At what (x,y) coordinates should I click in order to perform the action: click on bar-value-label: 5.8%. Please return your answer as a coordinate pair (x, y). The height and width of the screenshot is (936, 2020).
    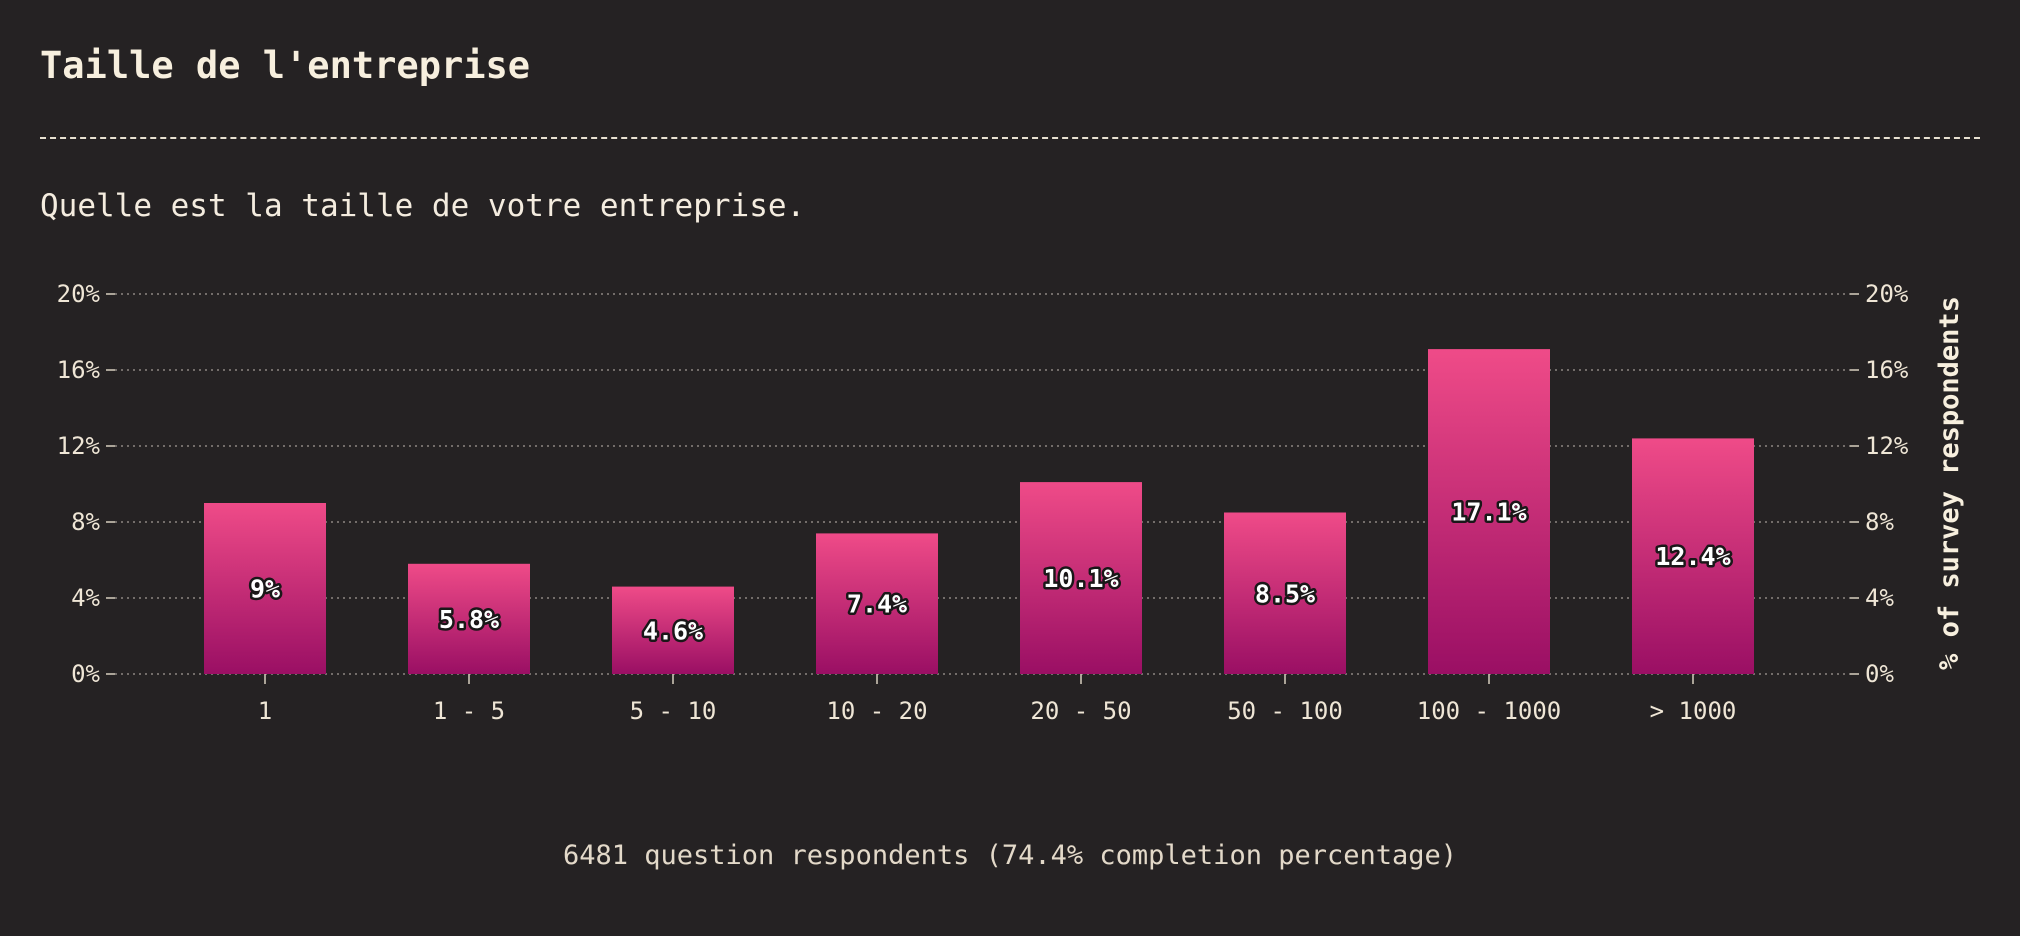
    Looking at the image, I should click on (469, 619).